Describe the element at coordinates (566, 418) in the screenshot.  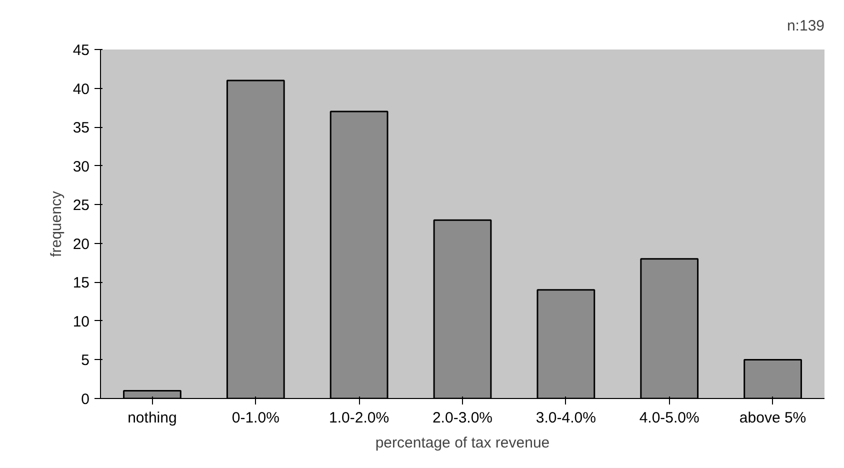
I see `x-tick-label: 3.0-4.0%` at that location.